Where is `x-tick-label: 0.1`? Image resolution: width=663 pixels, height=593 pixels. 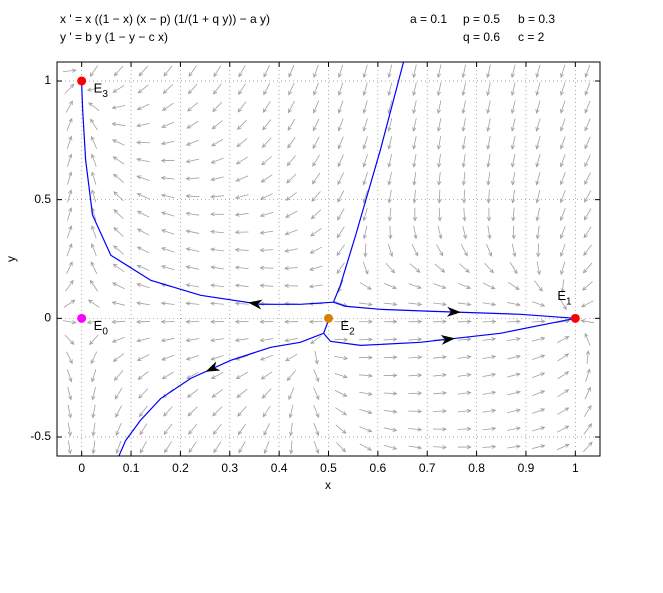 x-tick-label: 0.1 is located at coordinates (131, 468).